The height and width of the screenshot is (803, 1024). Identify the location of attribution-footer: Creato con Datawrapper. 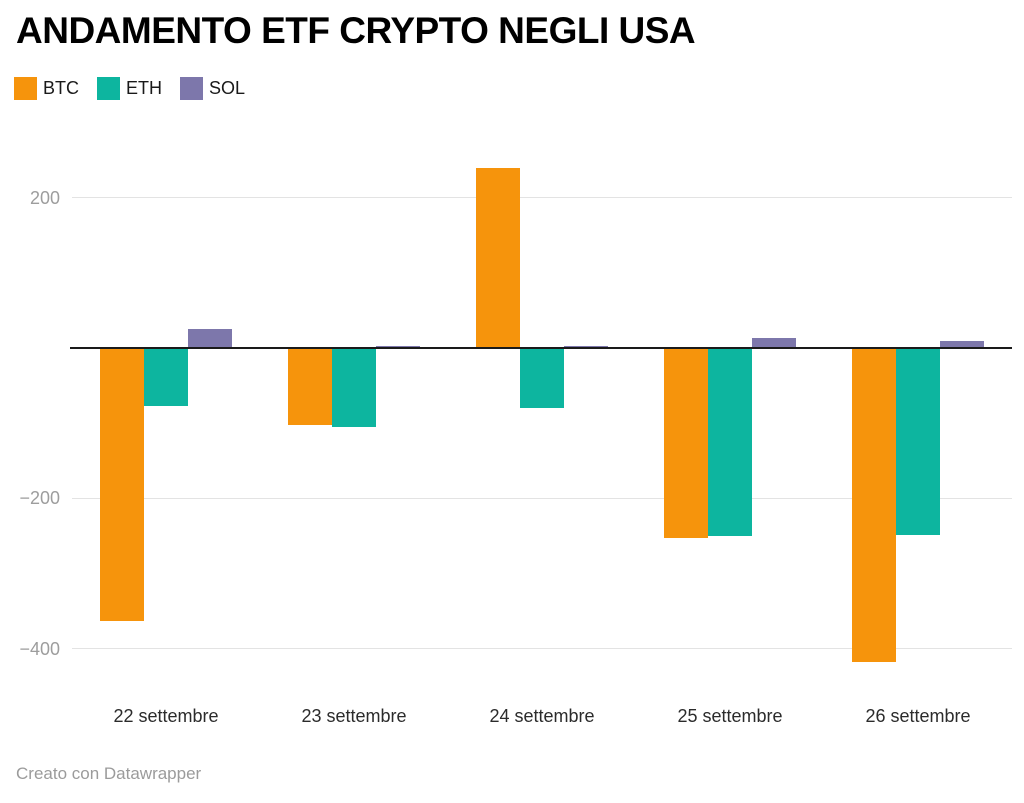
(109, 773).